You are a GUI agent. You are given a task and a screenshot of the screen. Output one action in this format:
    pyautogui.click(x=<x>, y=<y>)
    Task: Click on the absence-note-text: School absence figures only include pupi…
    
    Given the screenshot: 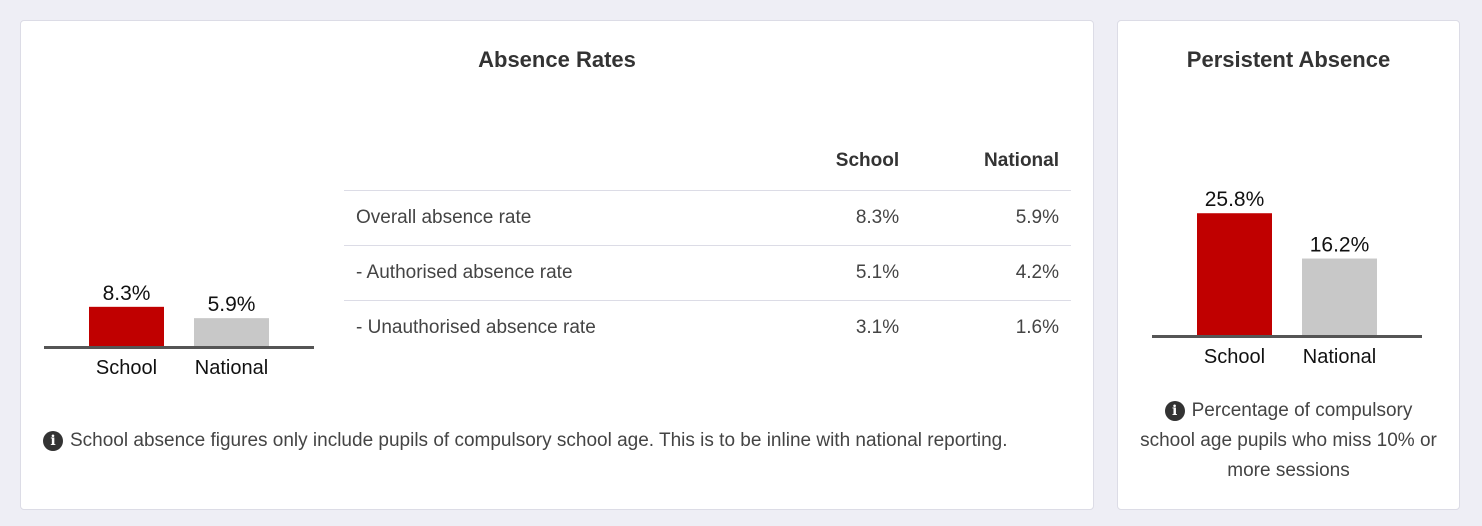 What is the action you would take?
    pyautogui.click(x=539, y=440)
    